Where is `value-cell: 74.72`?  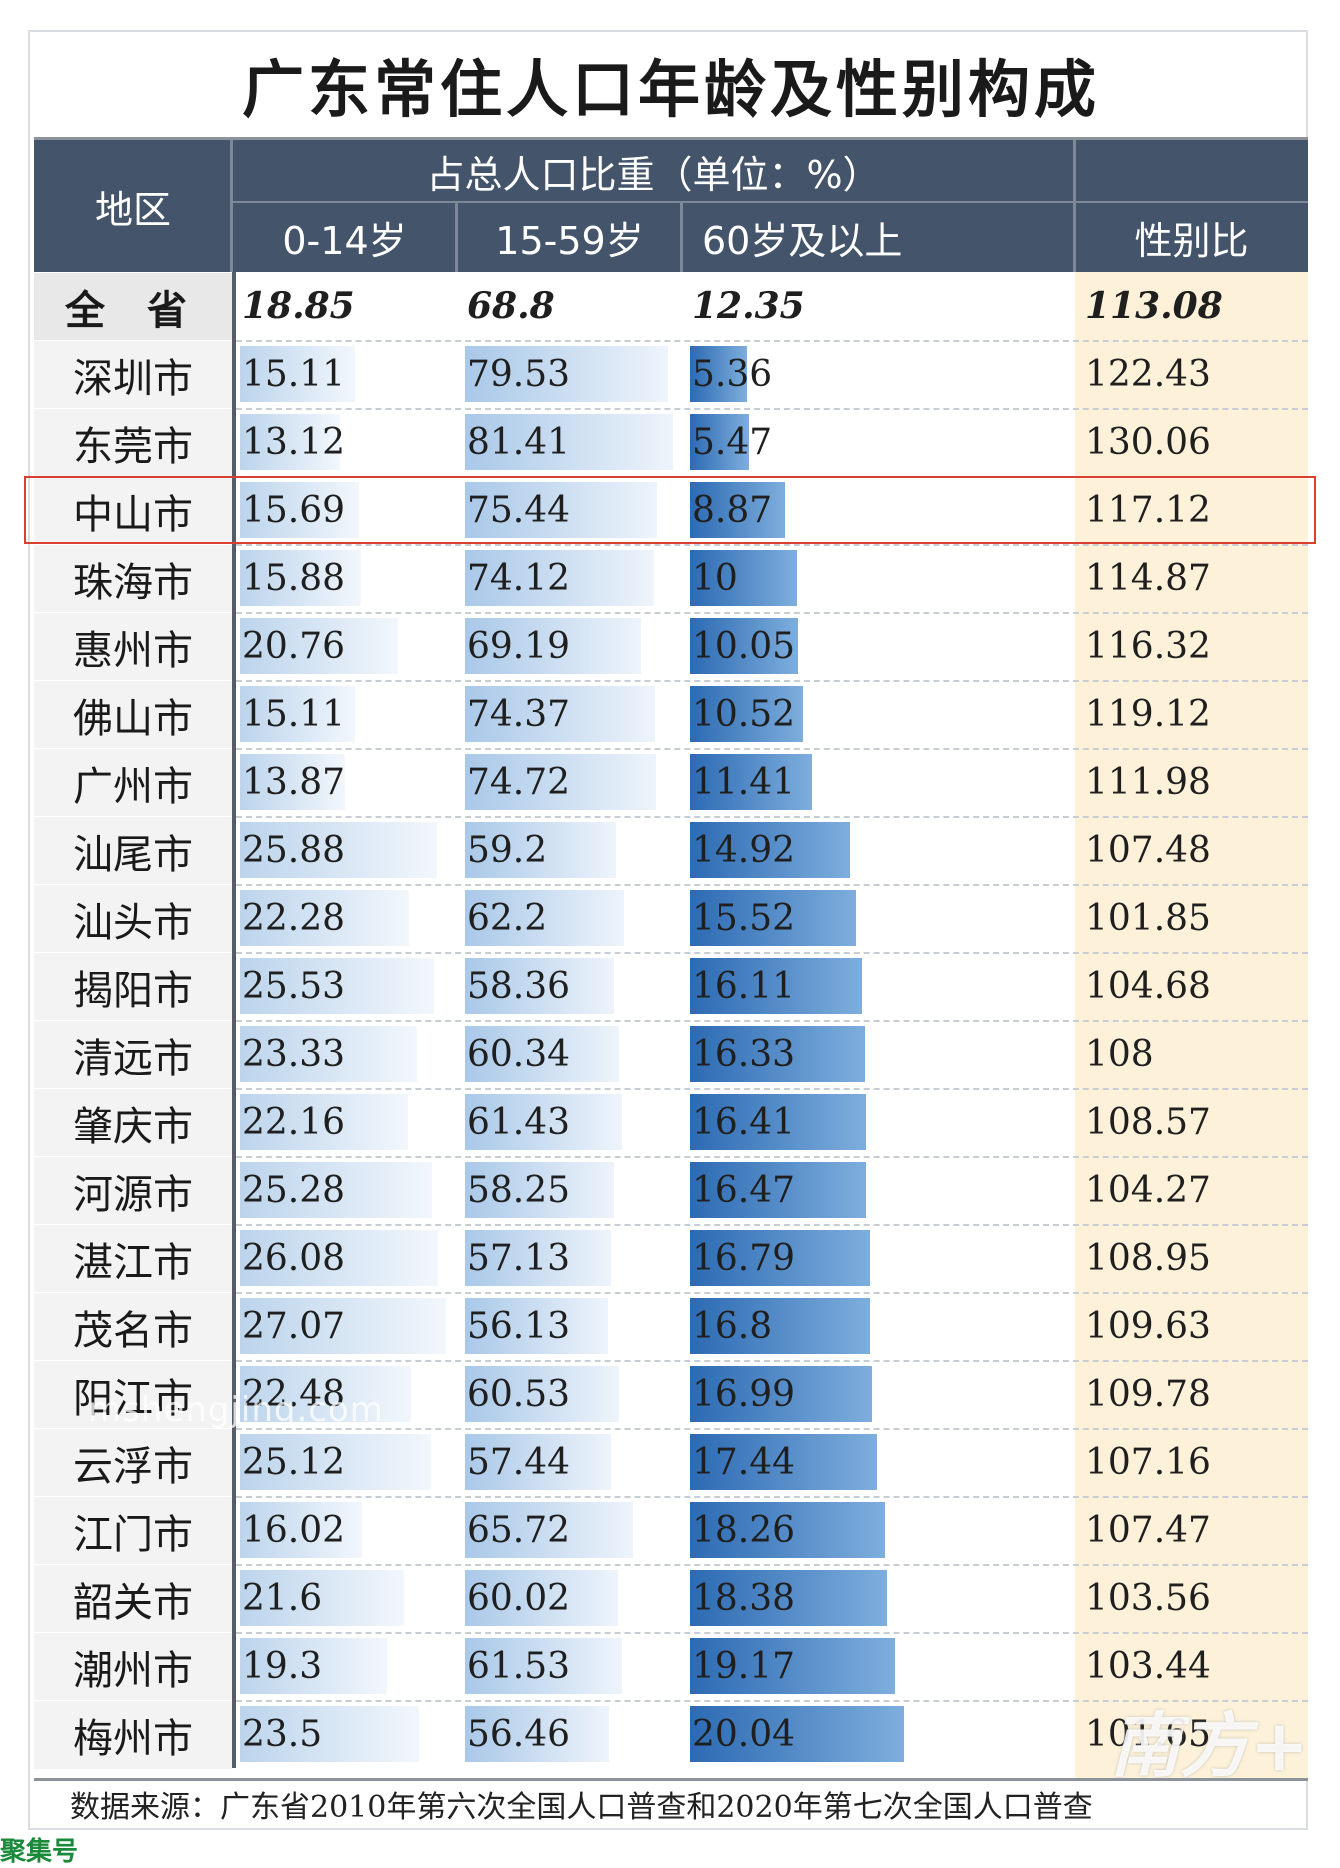
value-cell: 74.72 is located at coordinates (571, 782).